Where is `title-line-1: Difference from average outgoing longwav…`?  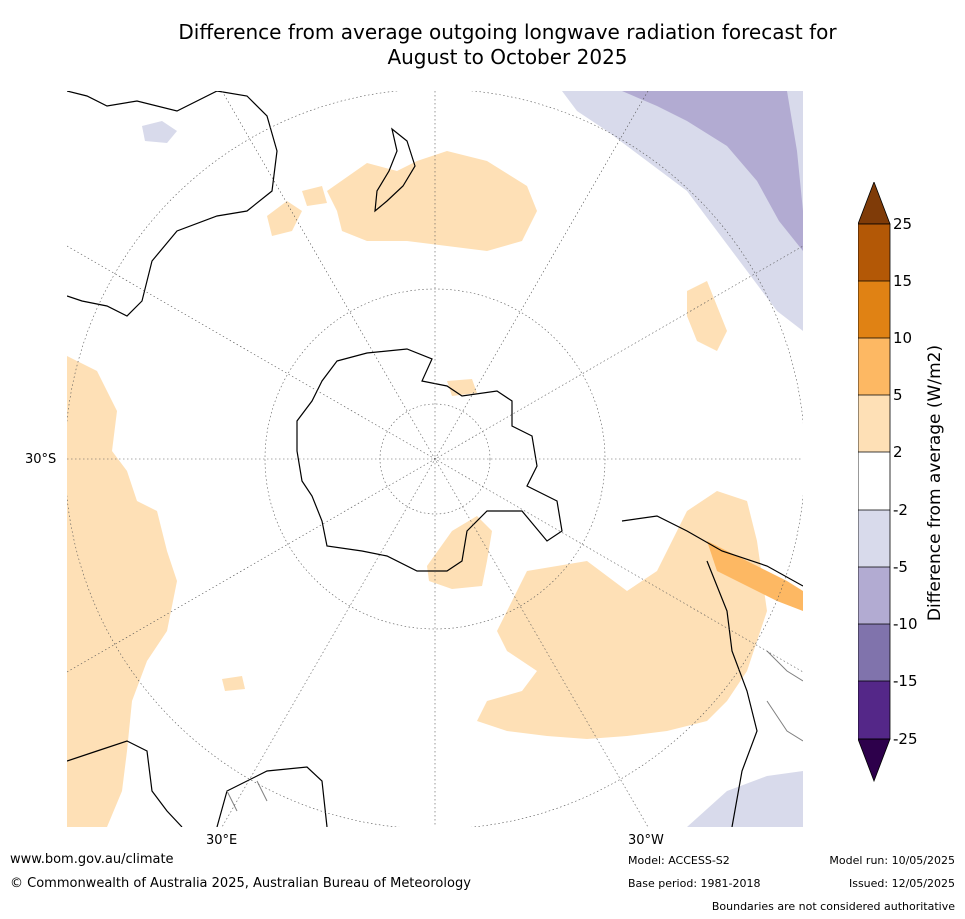
title-line-1: Difference from average outgoing longwav… is located at coordinates (507, 32).